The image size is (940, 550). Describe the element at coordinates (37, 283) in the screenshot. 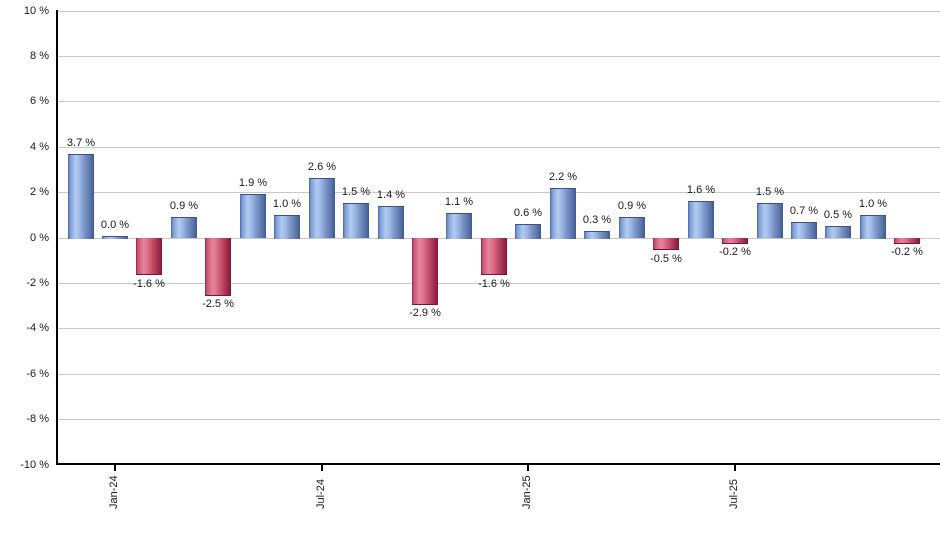

I see `y-axis-tick-label: -2 %` at that location.